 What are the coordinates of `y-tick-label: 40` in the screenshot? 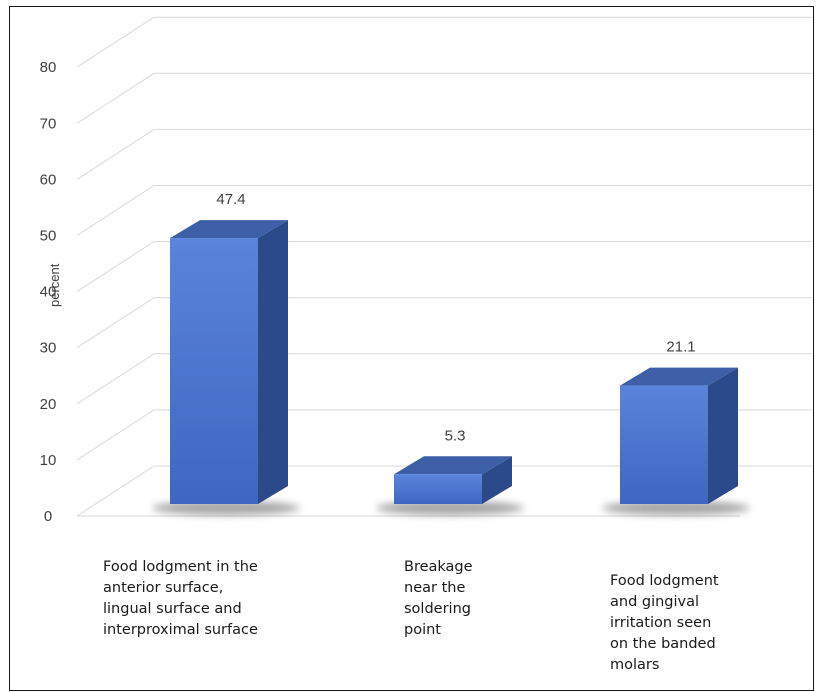 It's located at (48, 292).